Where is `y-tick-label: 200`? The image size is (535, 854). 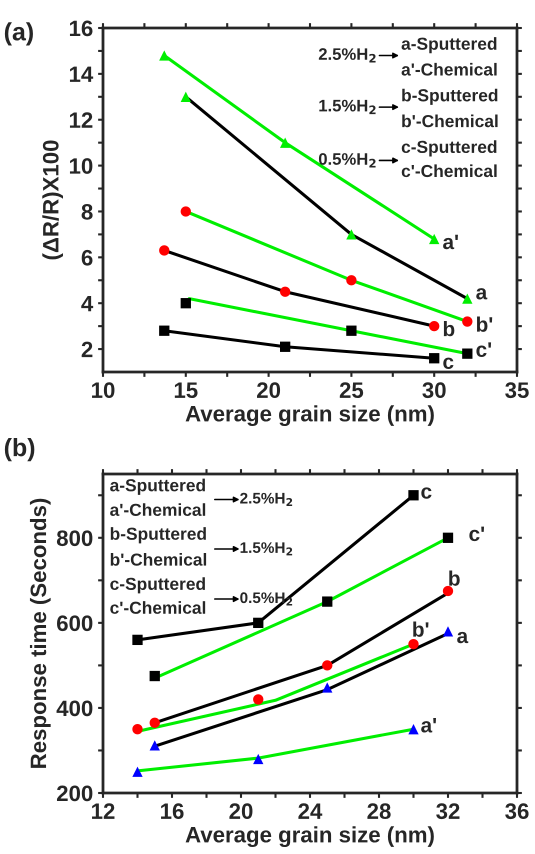 y-tick-label: 200 is located at coordinates (74, 794).